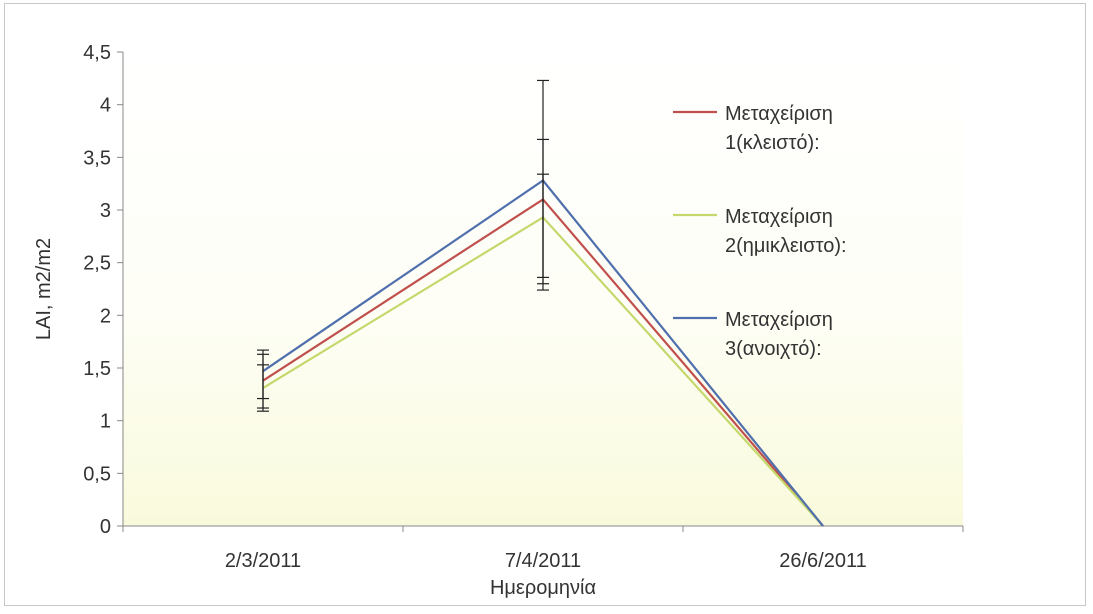 The image size is (1093, 614). What do you see at coordinates (97, 53) in the screenshot?
I see `y-tick-label: 4,5` at bounding box center [97, 53].